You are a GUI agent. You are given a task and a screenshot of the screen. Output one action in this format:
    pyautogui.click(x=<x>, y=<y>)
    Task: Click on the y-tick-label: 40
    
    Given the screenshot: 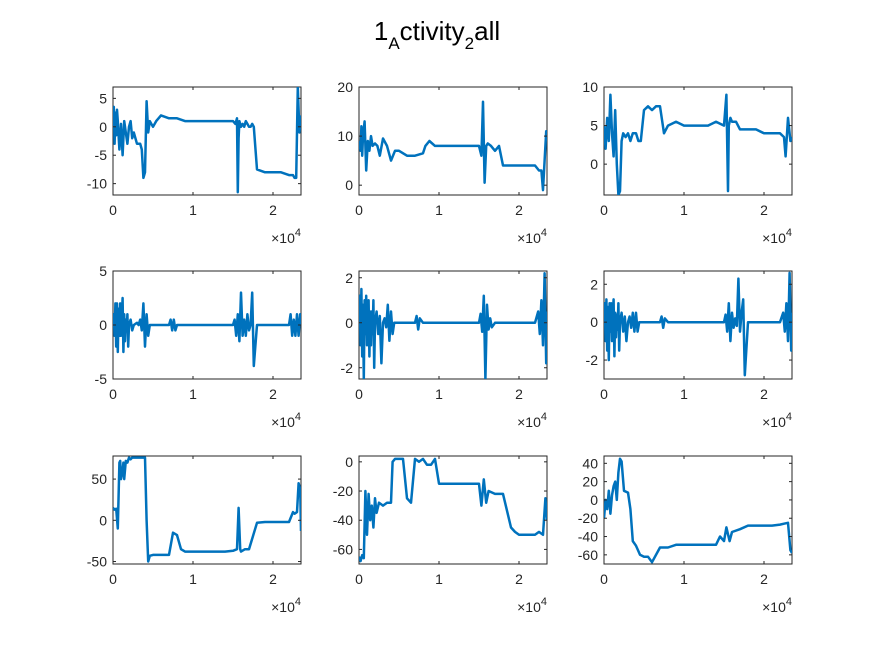 What is the action you would take?
    pyautogui.click(x=590, y=463)
    